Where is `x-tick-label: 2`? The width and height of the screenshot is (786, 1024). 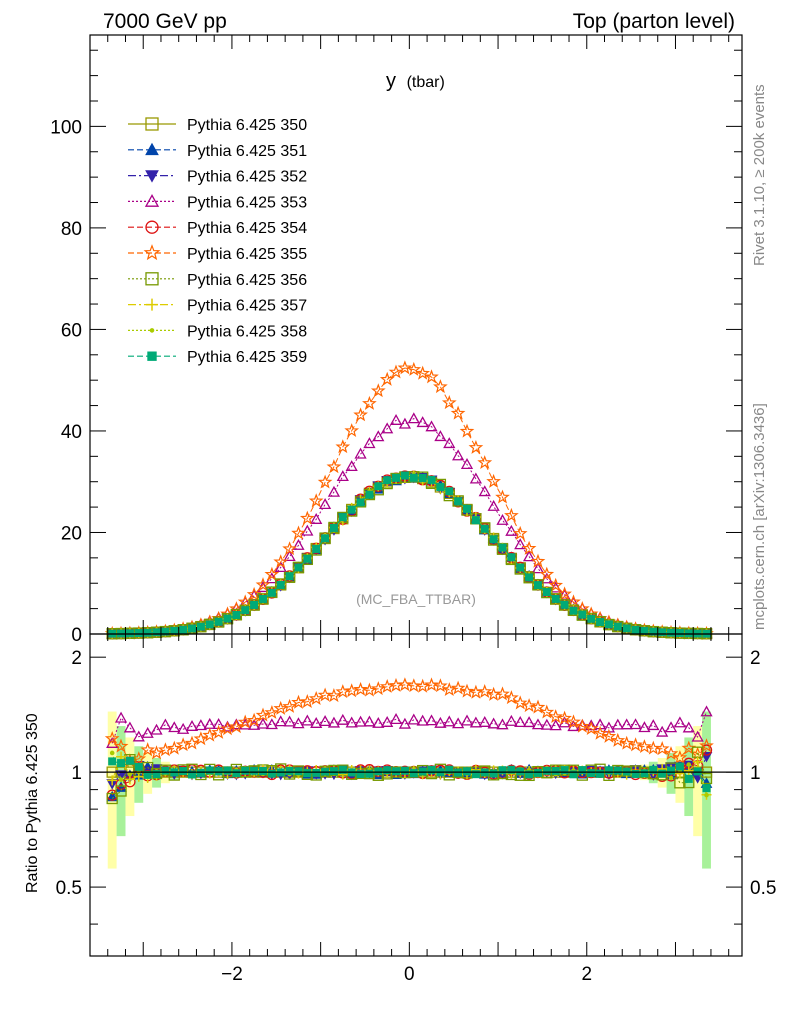
x-tick-label: 2 is located at coordinates (586, 974).